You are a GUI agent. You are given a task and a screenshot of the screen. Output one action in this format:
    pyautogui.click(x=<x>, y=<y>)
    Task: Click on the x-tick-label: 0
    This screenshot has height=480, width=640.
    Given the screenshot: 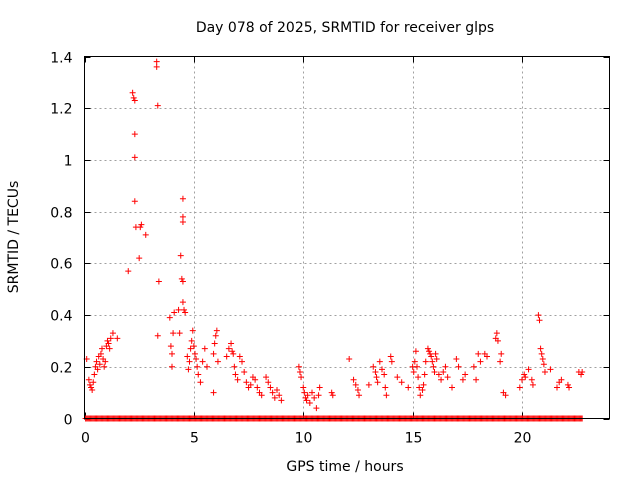 What is the action you would take?
    pyautogui.click(x=85, y=439)
    